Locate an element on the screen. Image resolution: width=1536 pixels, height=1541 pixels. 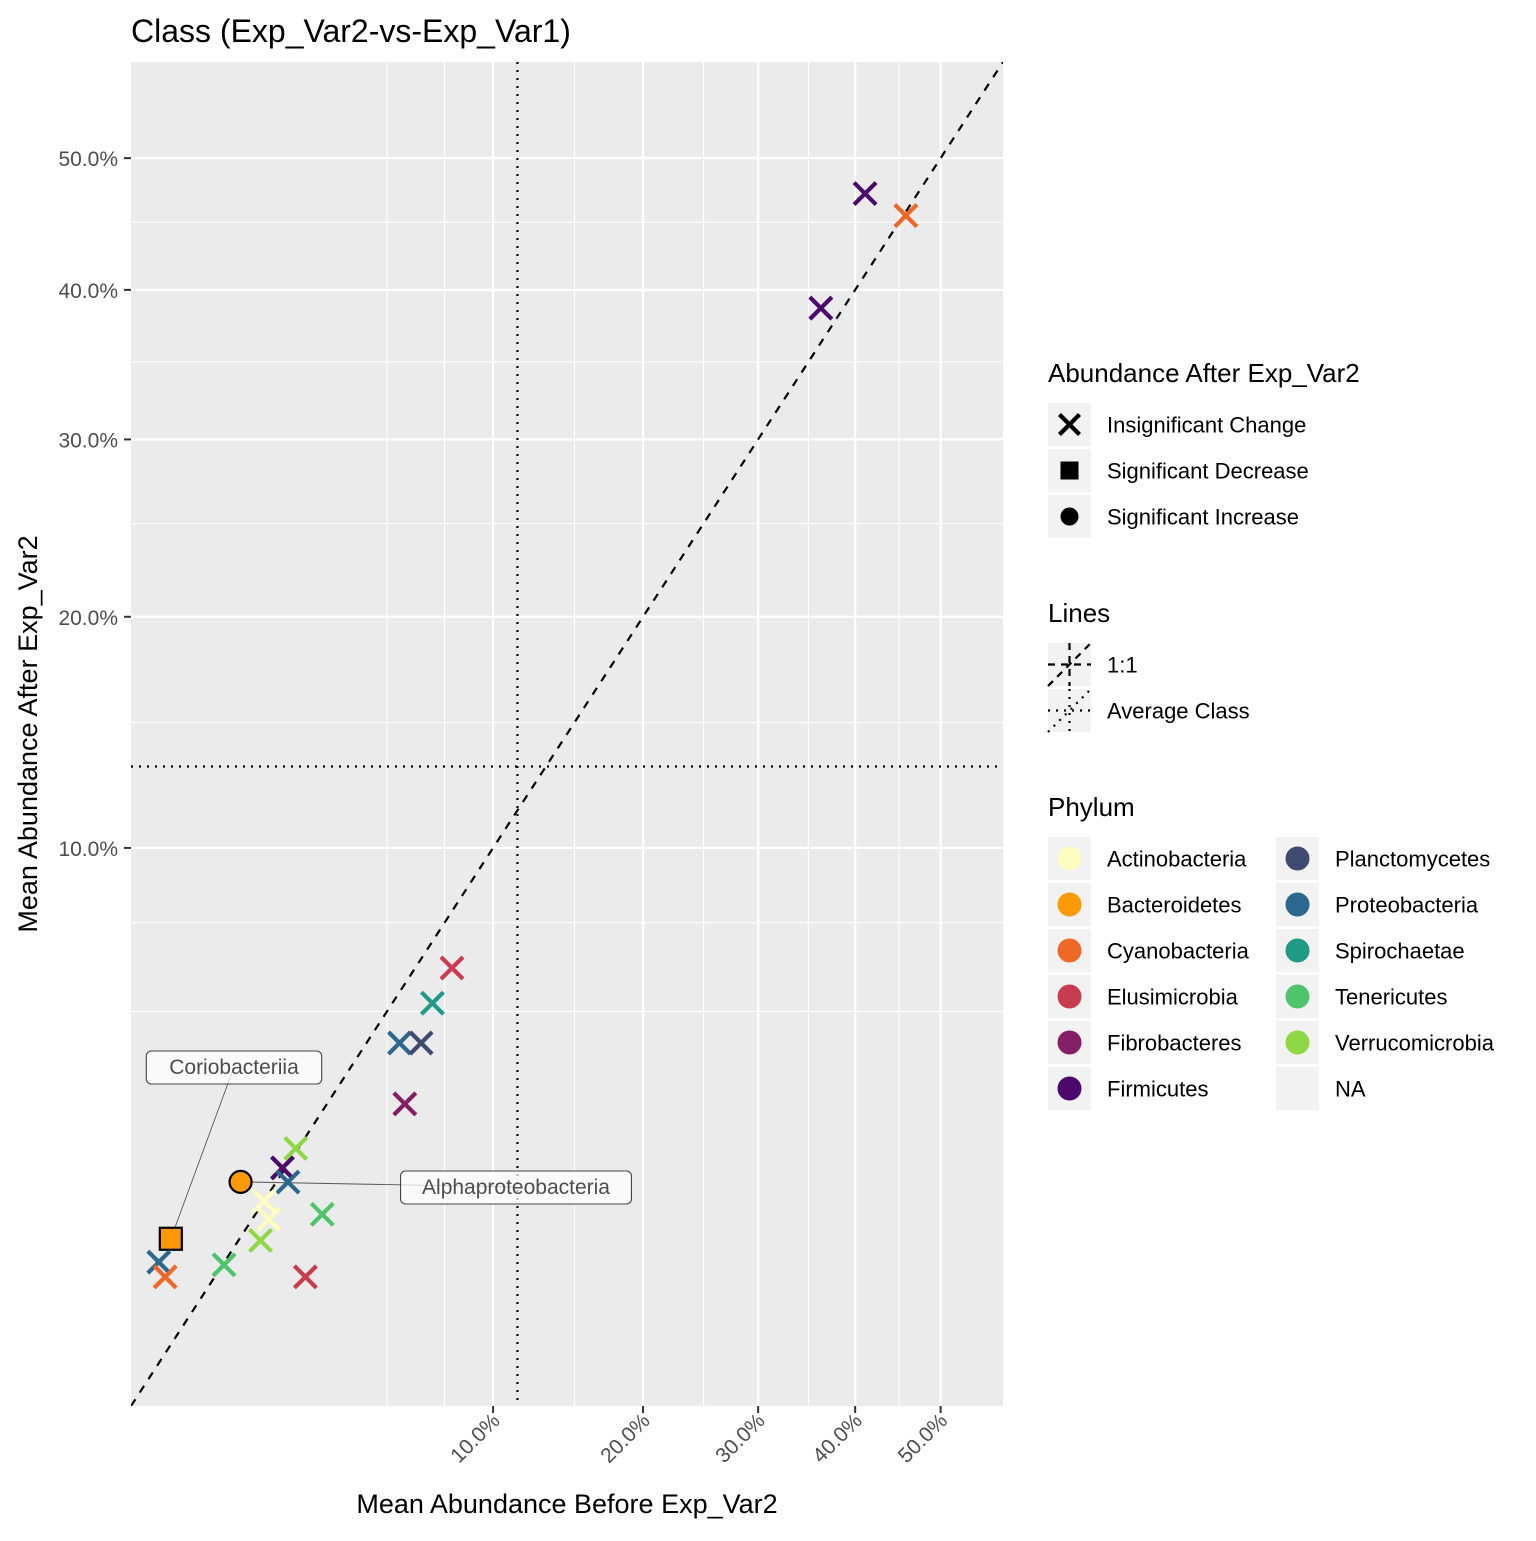
legend-x-stroke is located at coordinates (1069, 424).